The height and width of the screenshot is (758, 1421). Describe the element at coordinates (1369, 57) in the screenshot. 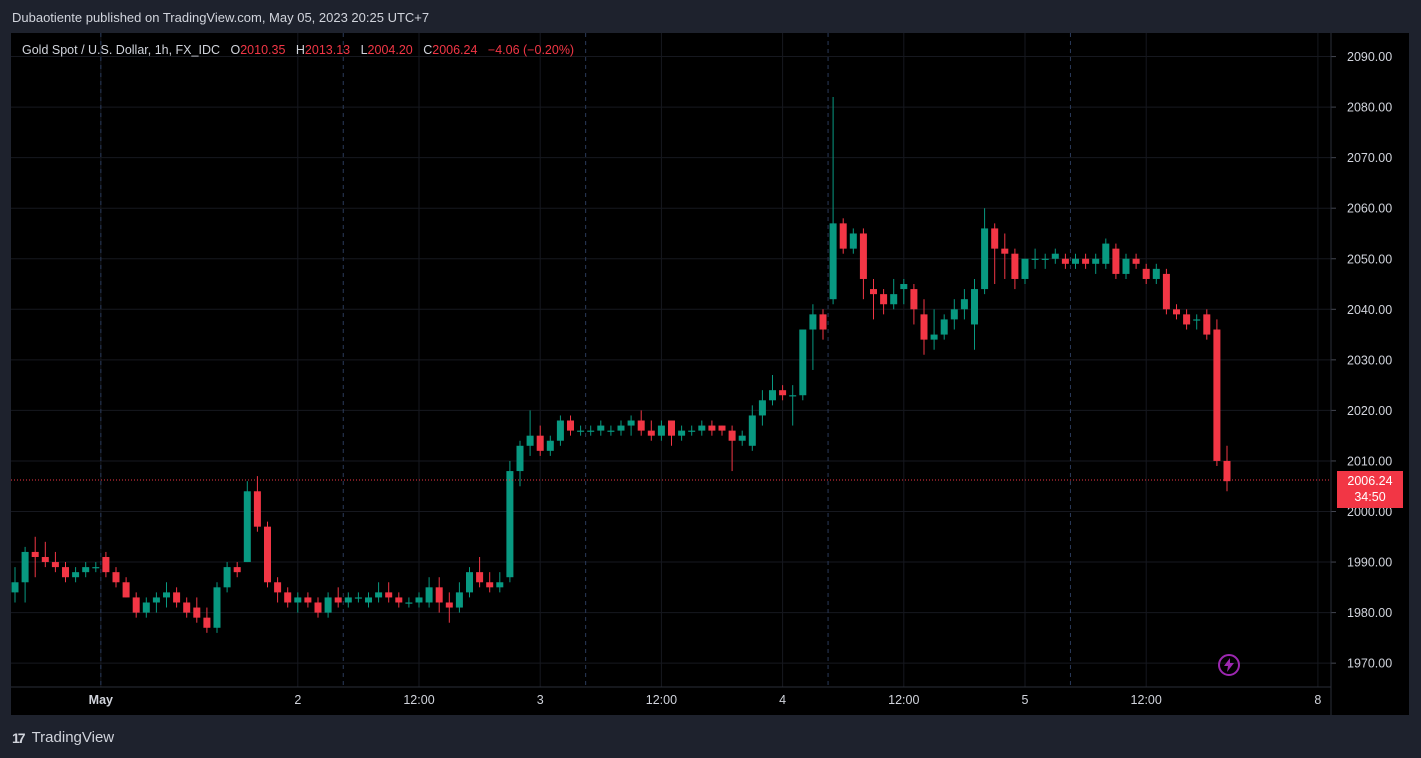

I see `y-tick-label: 2090.00` at that location.